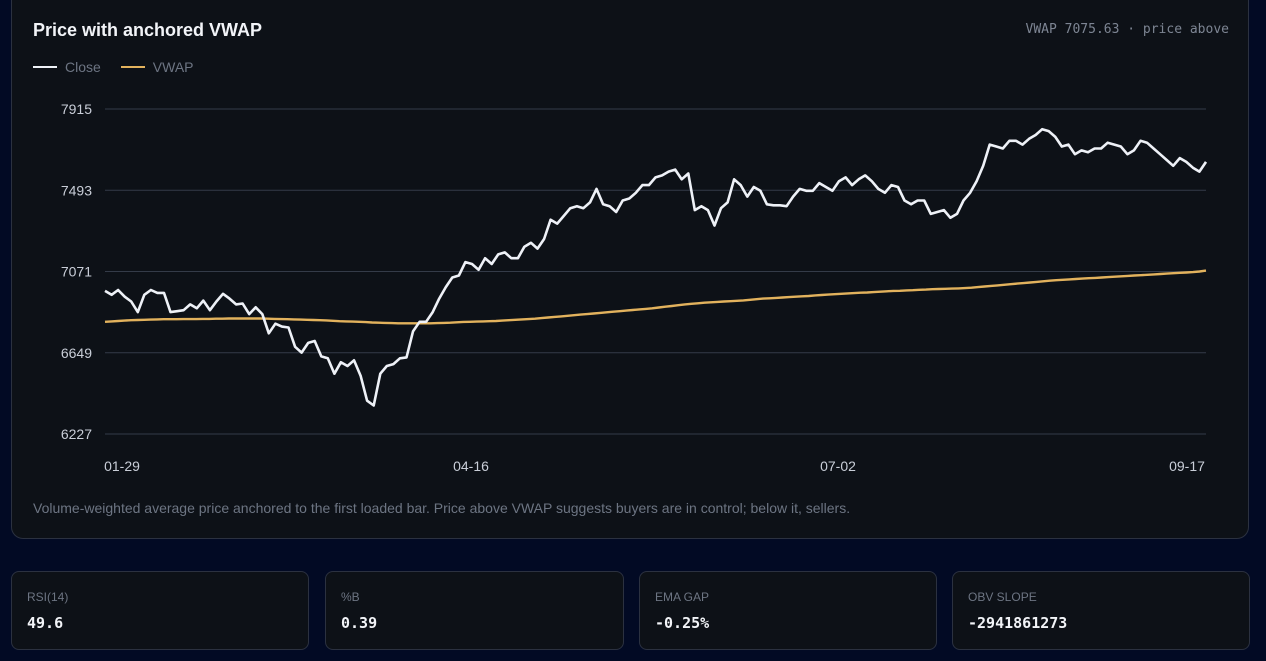 The width and height of the screenshot is (1266, 661). I want to click on vwap-status: VWAP 7075.63 · price above, so click(1127, 29).